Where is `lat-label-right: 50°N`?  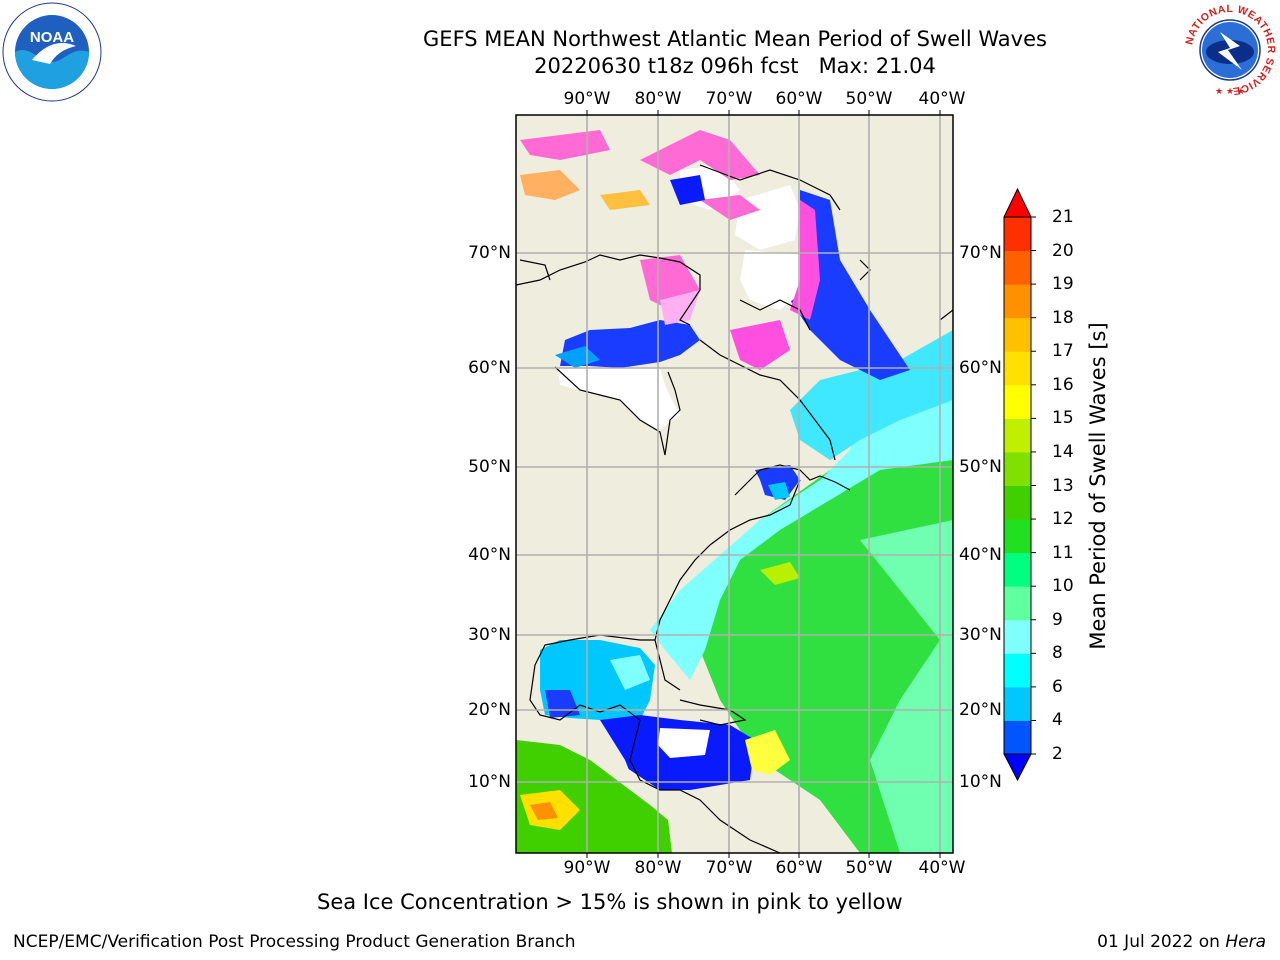
lat-label-right: 50°N is located at coordinates (980, 467).